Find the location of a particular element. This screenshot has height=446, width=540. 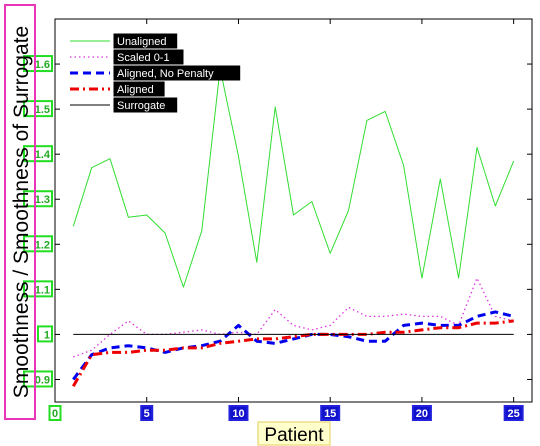

x-tick-label: 0 is located at coordinates (55, 414).